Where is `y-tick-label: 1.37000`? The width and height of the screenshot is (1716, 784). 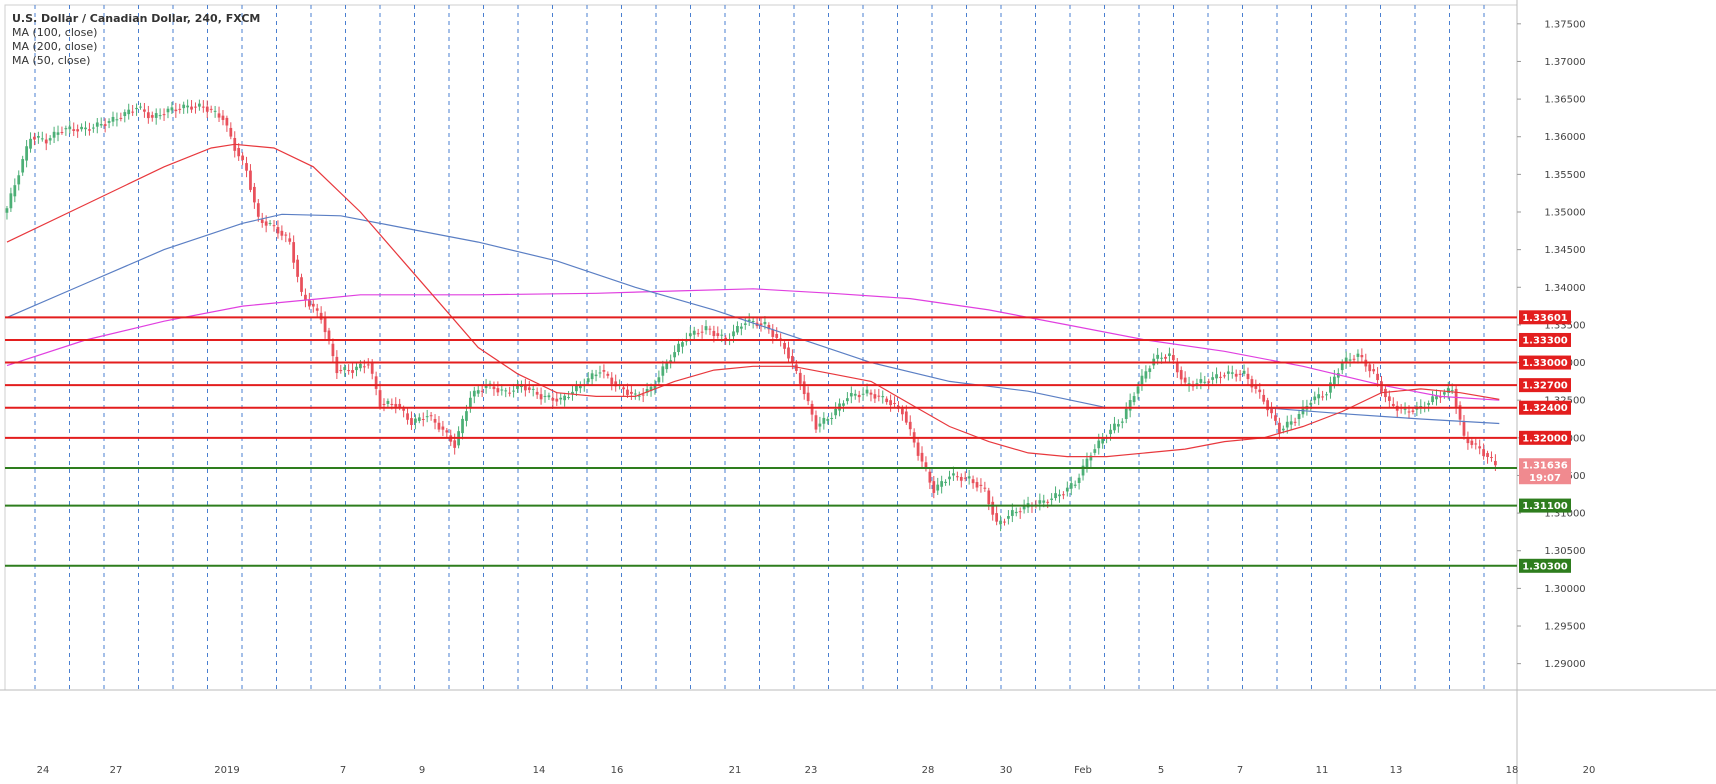 y-tick-label: 1.37000 is located at coordinates (1564, 62).